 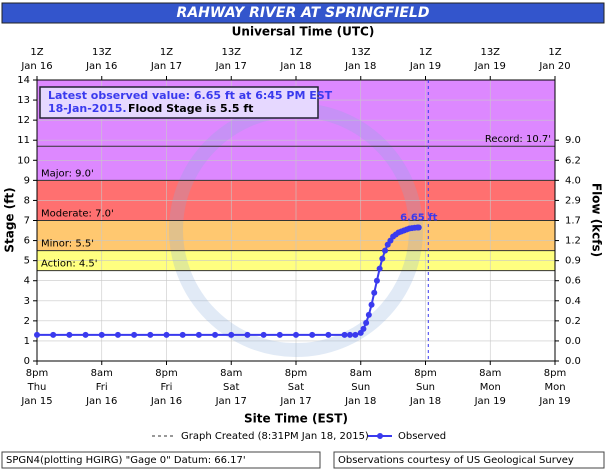 I want to click on value-label: 6.65 ft, so click(x=419, y=218).